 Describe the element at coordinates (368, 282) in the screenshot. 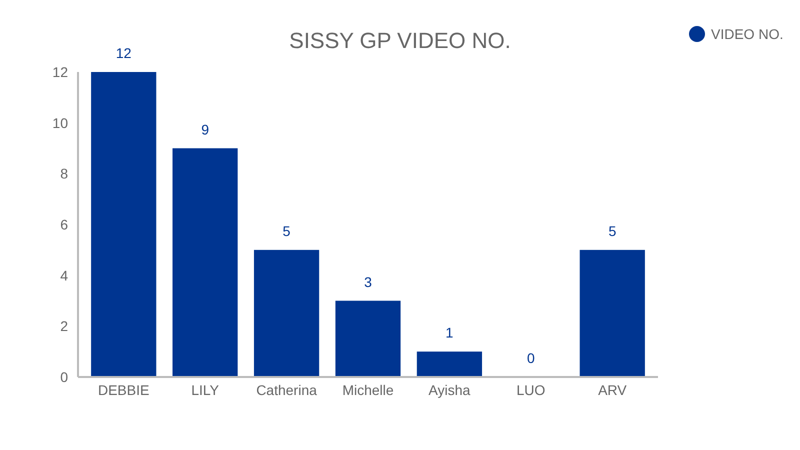

I see `data-label: 3` at that location.